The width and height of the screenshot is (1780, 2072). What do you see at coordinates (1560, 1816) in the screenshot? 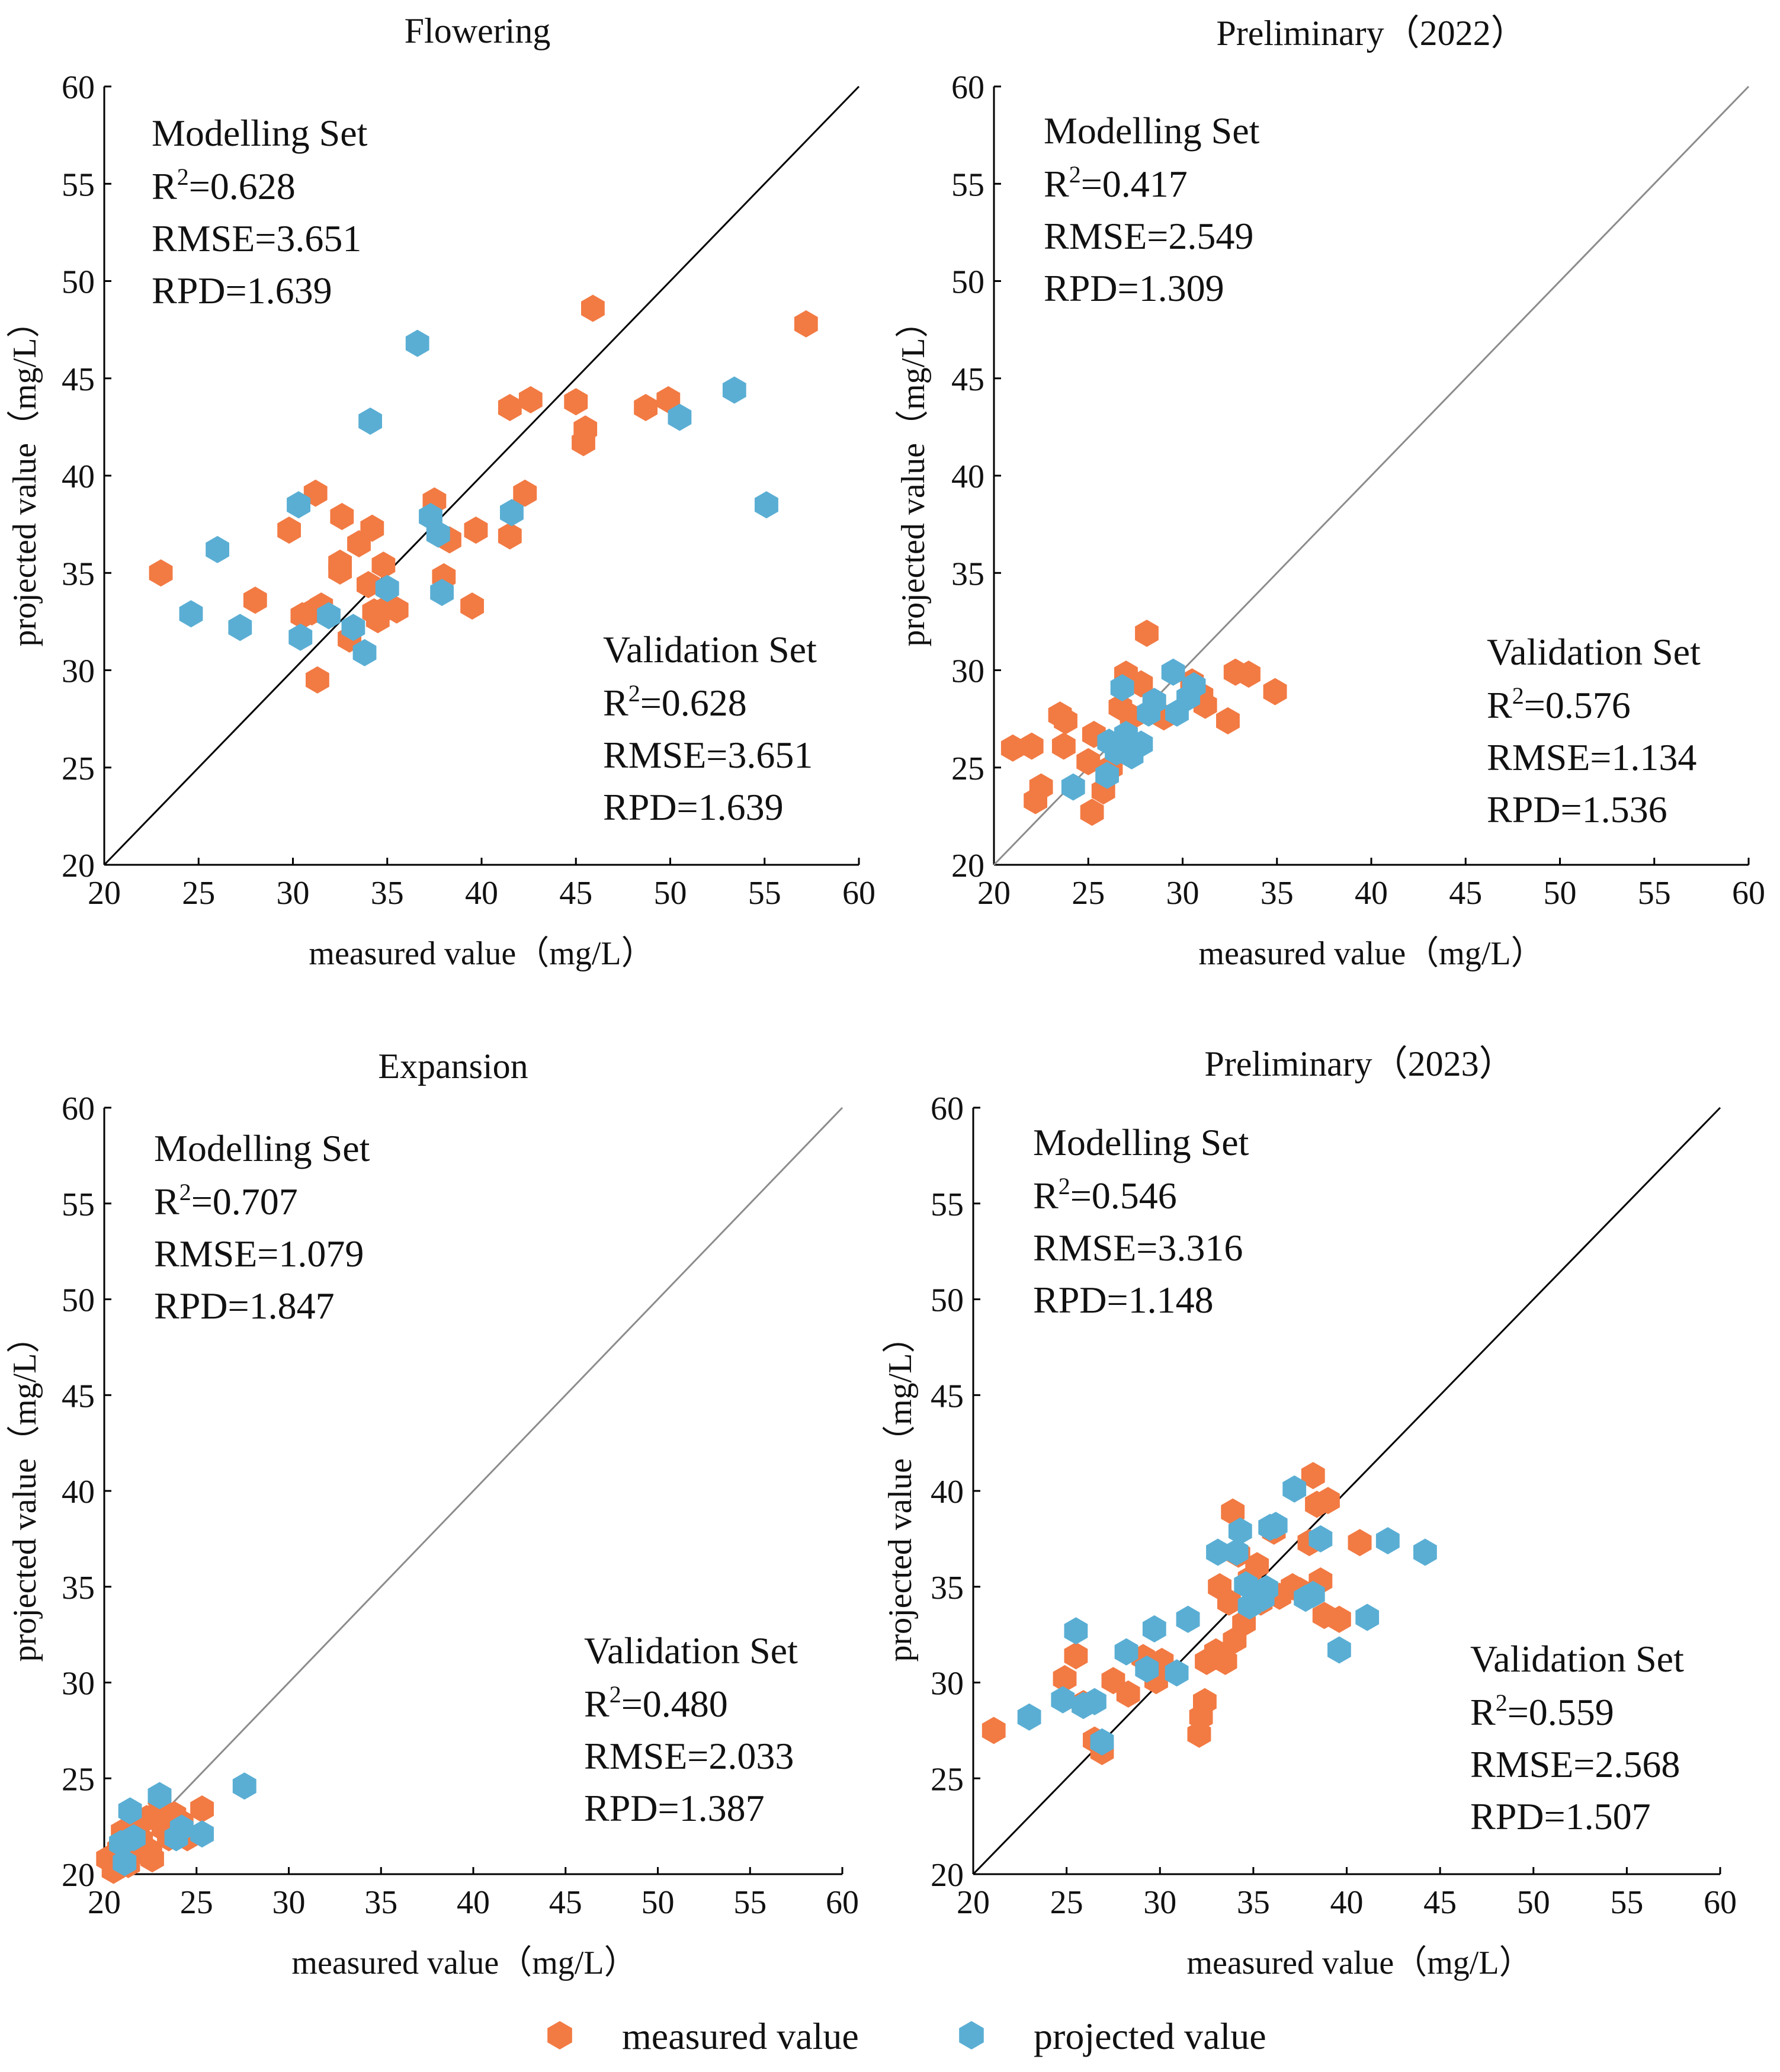
I see `validation-stats-rpd: RPD=1.507` at bounding box center [1560, 1816].